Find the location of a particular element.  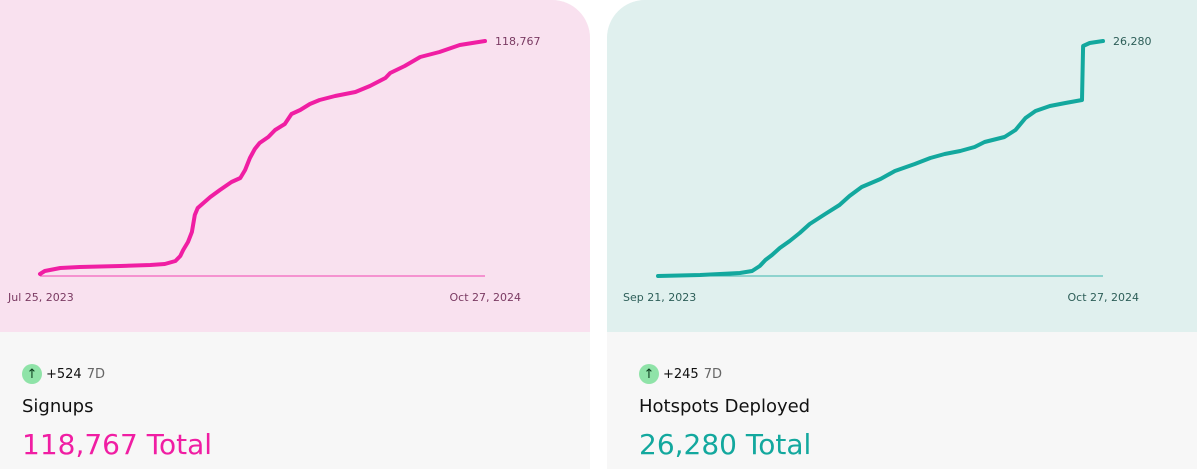

metric-name: Hotspots Deployed is located at coordinates (725, 406).